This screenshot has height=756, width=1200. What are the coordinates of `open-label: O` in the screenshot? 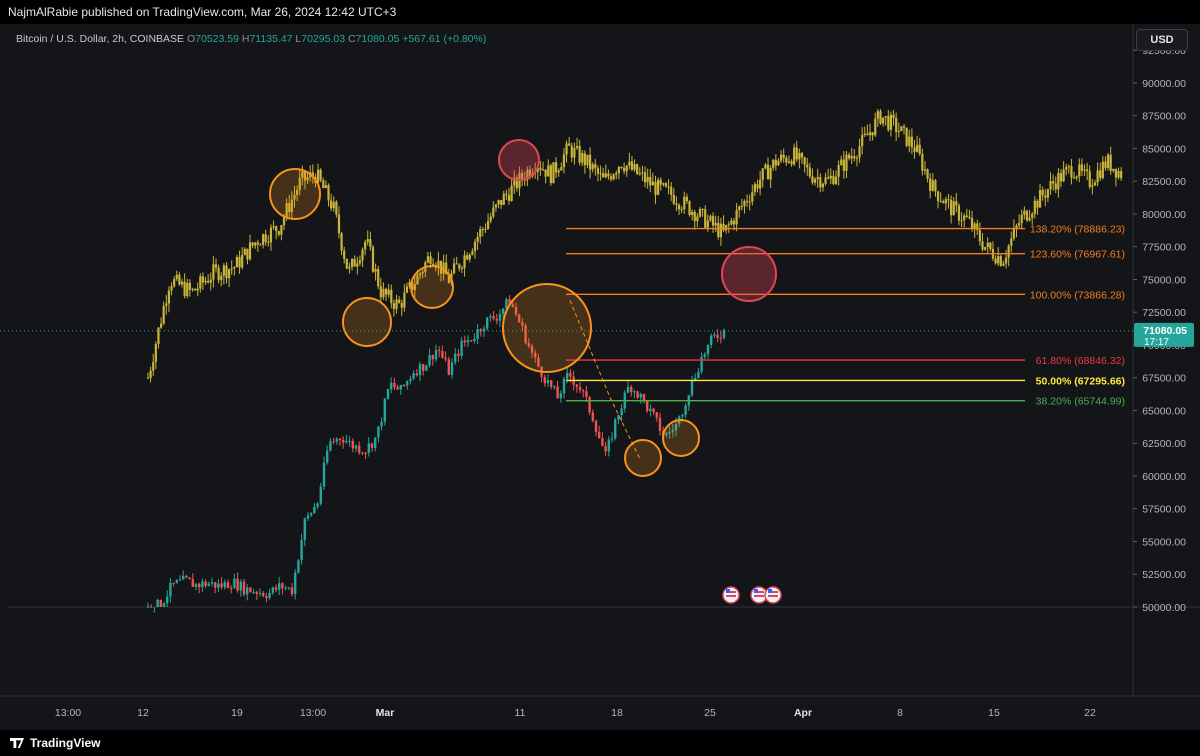 It's located at (191, 39).